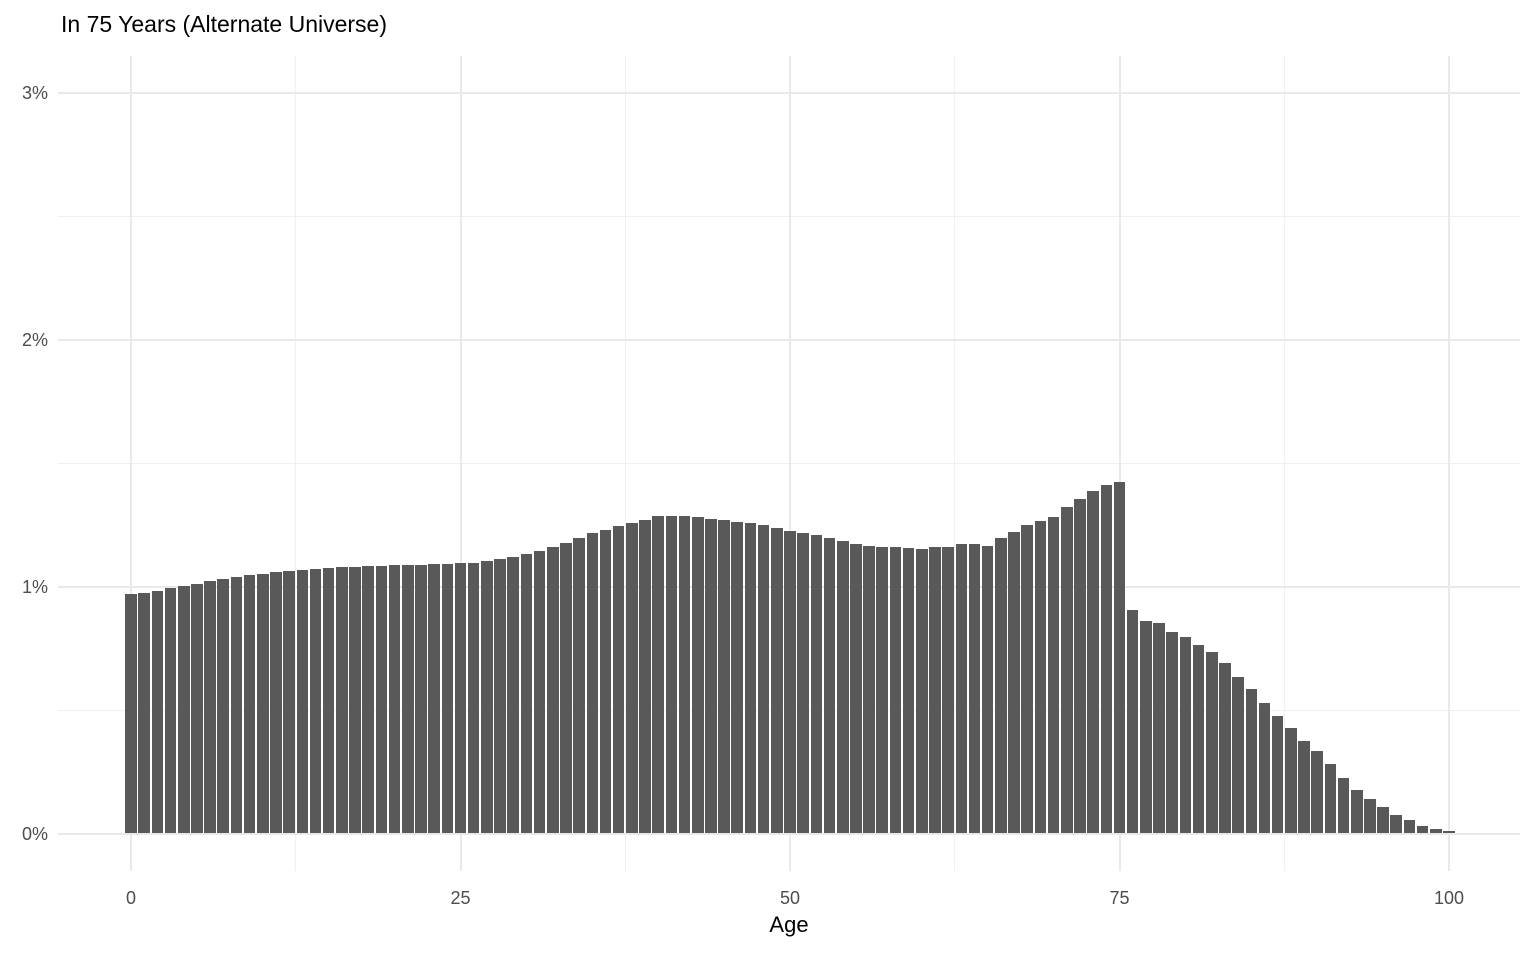 The height and width of the screenshot is (960, 1536). I want to click on x-tick-label: 25, so click(460, 898).